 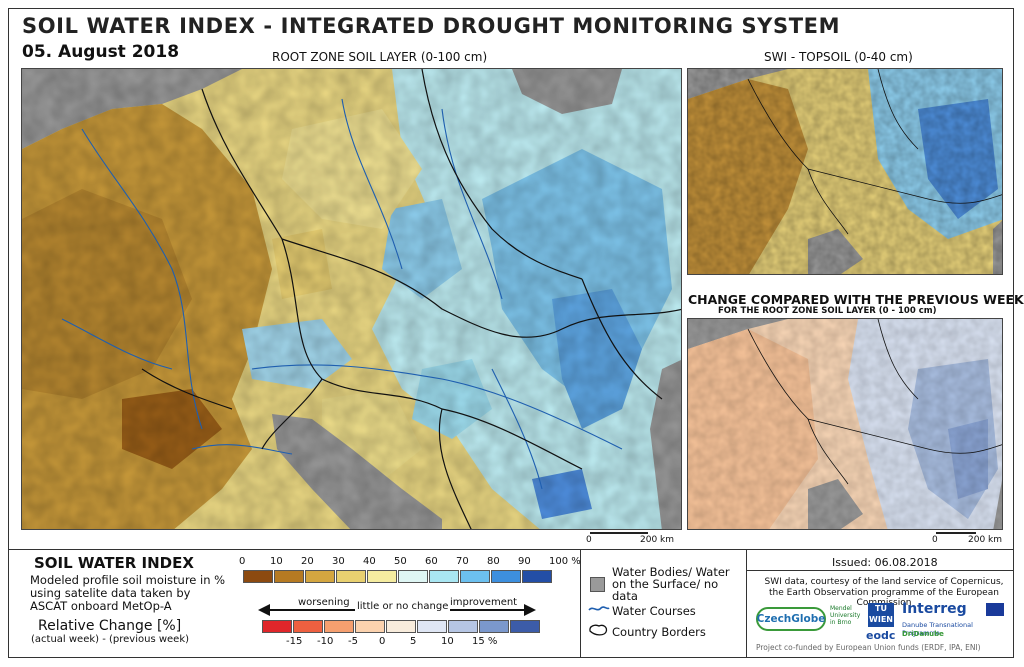 I want to click on swi-tick: 100 %, so click(x=565, y=561).